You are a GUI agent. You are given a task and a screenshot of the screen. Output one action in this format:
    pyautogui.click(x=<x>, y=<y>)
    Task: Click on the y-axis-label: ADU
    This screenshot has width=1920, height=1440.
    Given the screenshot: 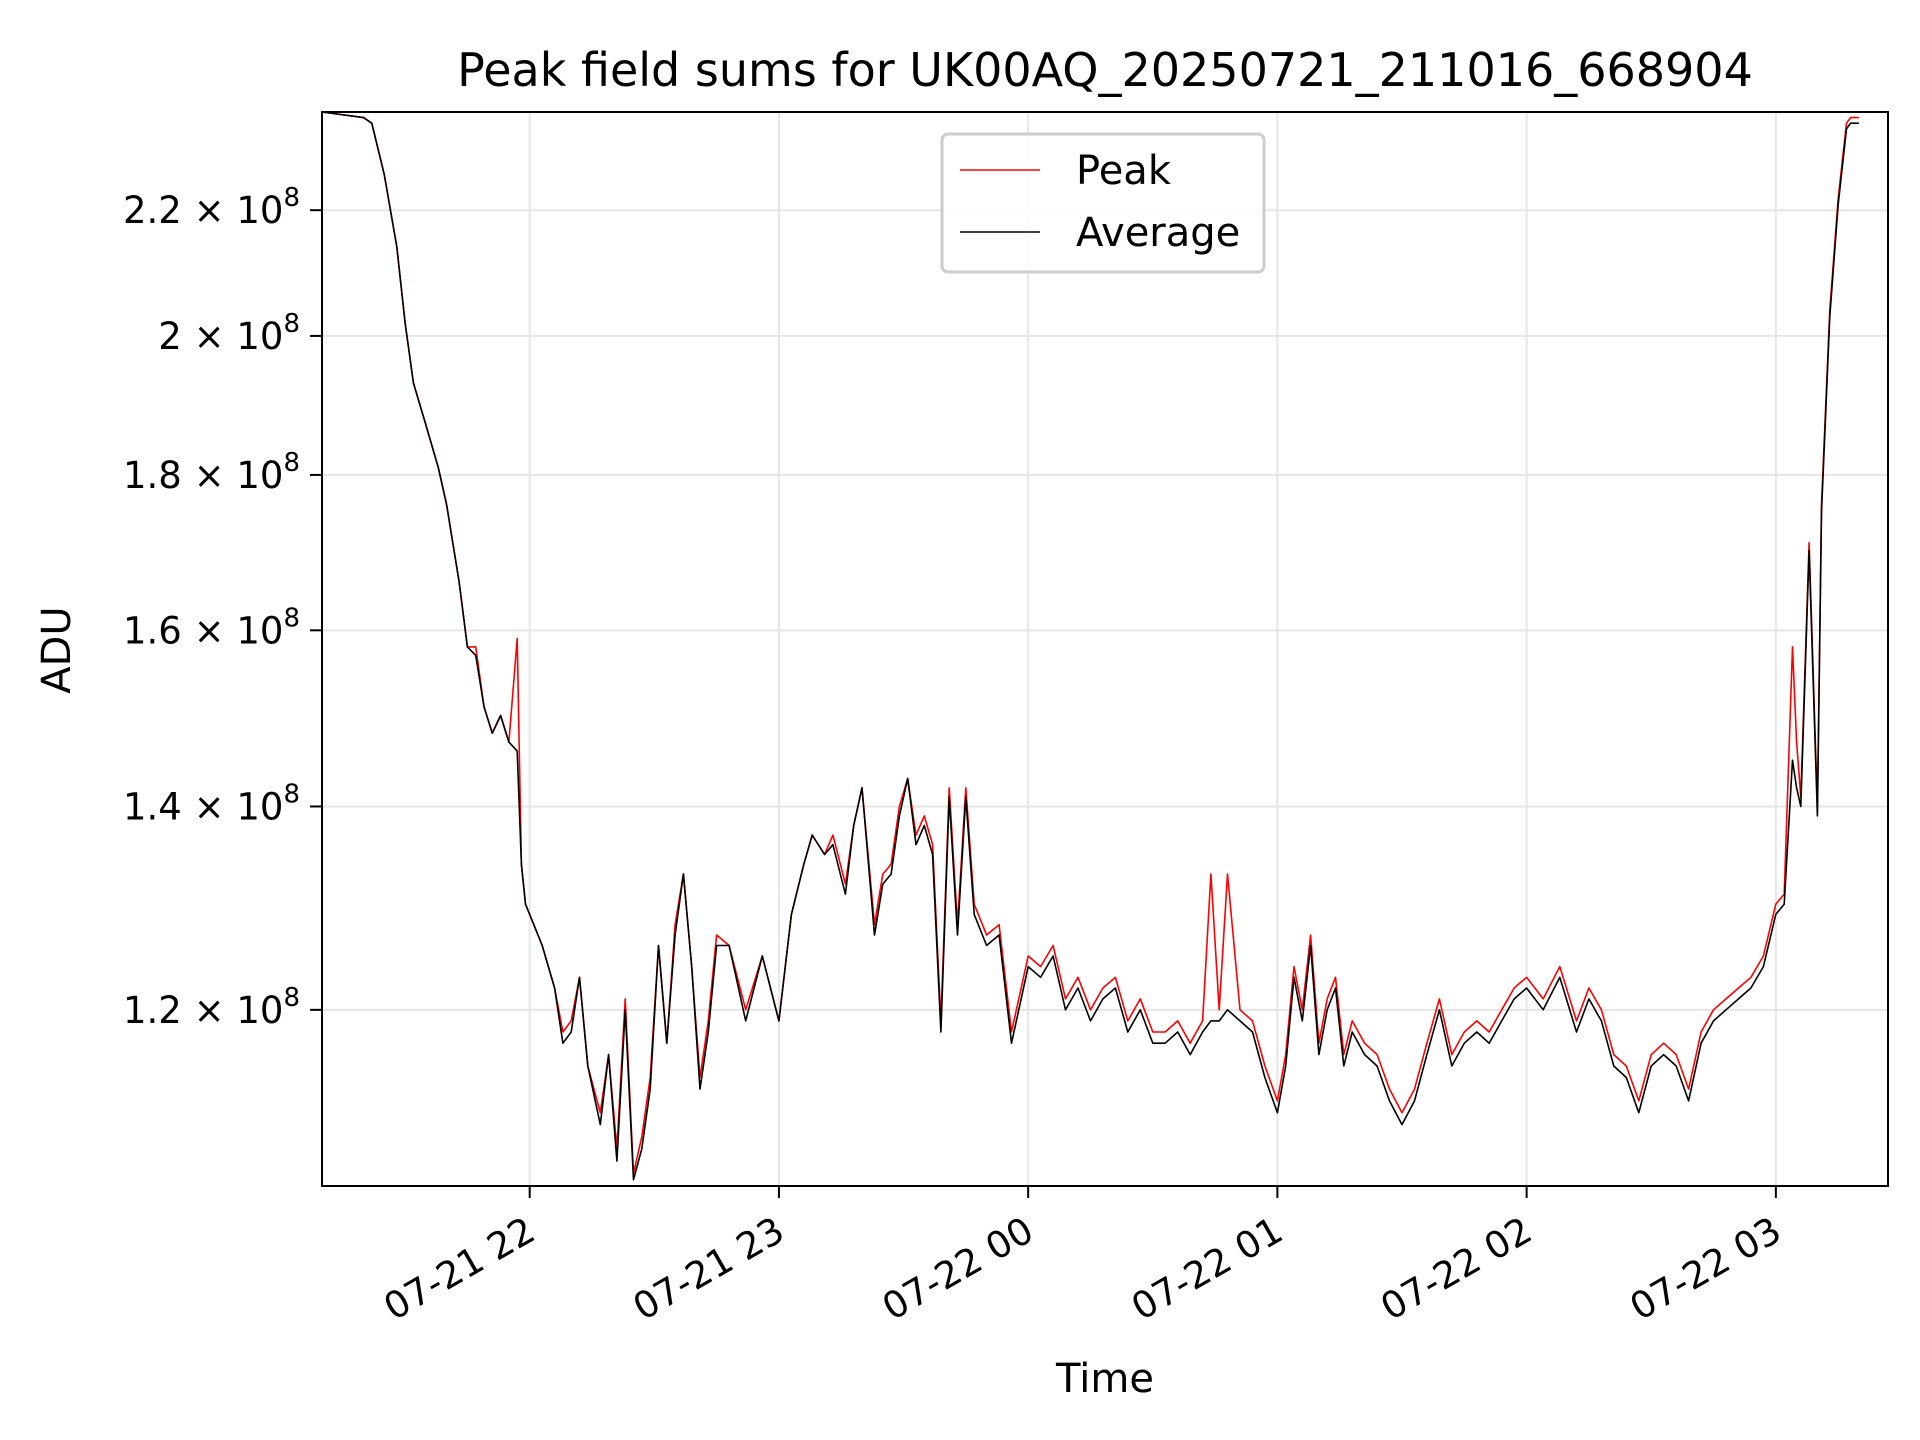 What is the action you would take?
    pyautogui.click(x=57, y=649)
    